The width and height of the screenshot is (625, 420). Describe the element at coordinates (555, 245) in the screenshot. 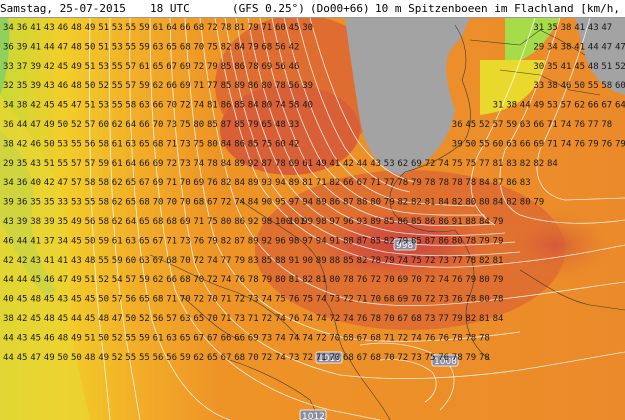

I see `storm-zone-east` at that location.